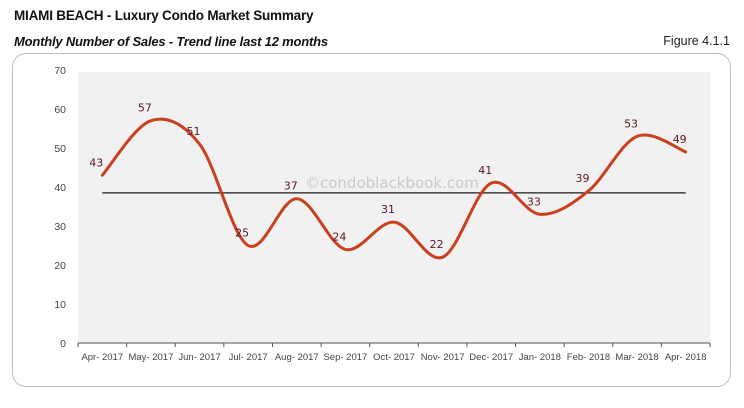  What do you see at coordinates (60, 305) in the screenshot?
I see `y-tick-label: 10` at bounding box center [60, 305].